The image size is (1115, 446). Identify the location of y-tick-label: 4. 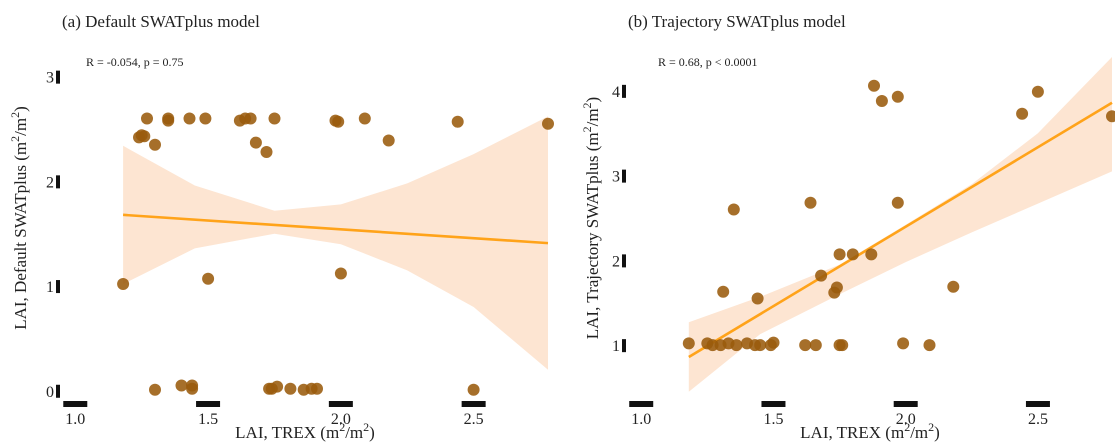
(616, 92).